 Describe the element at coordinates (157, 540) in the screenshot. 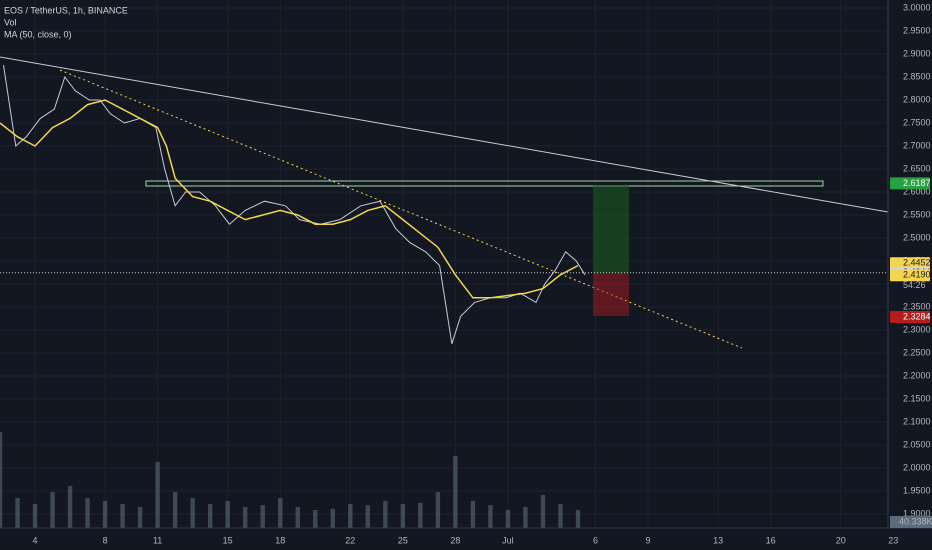

I see `x-tick-label: 11` at that location.